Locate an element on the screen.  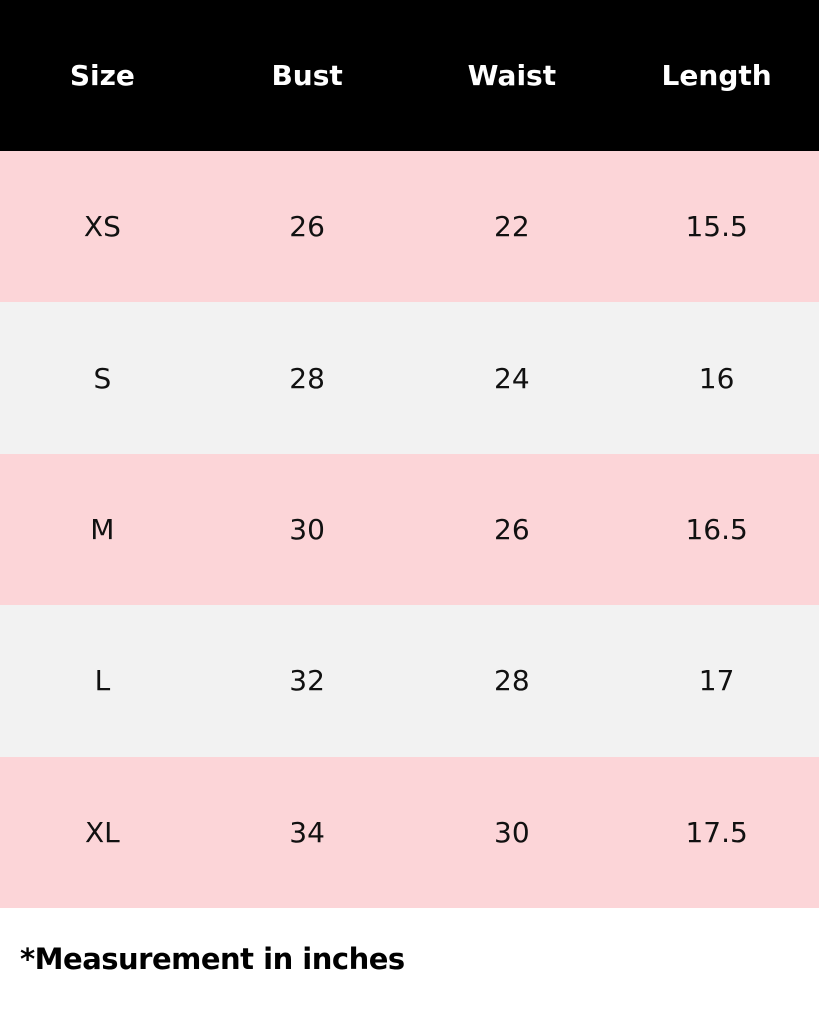
header-cell: Length is located at coordinates (716, 75).